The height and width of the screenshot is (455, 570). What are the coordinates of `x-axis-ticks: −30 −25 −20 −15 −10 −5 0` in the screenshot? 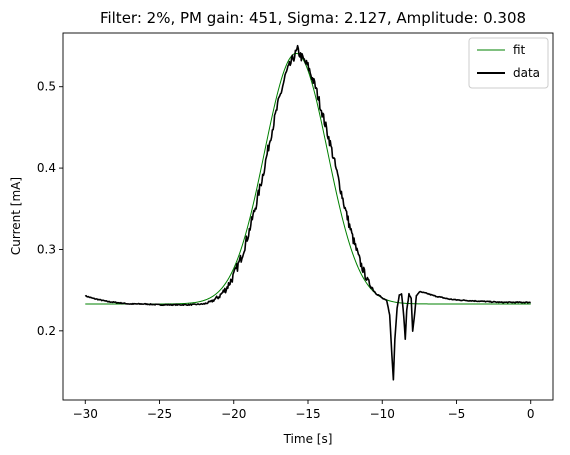 It's located at (304, 410).